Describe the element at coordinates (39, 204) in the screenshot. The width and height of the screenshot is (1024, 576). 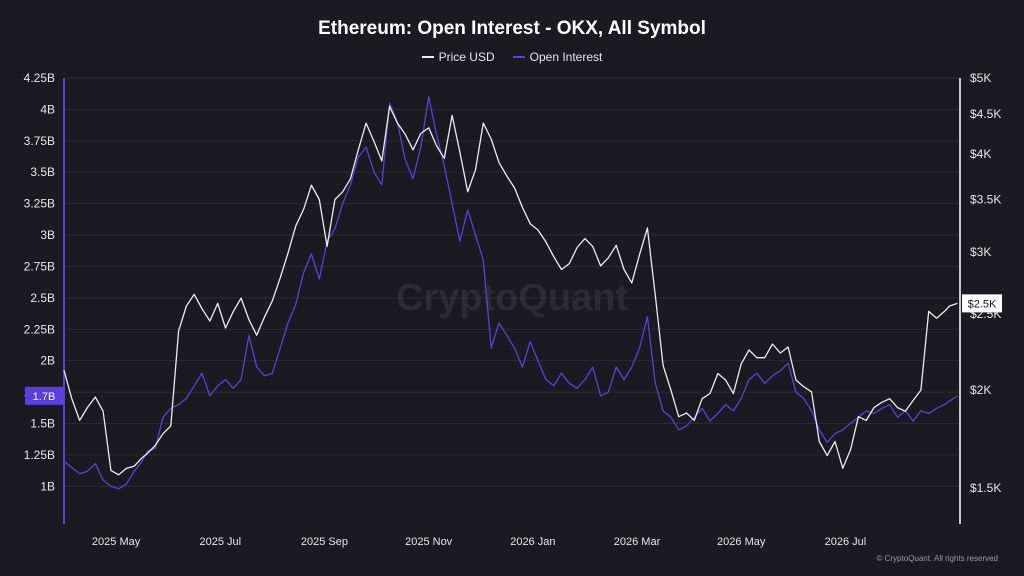
I see `left-tick-label: 3.25B` at that location.